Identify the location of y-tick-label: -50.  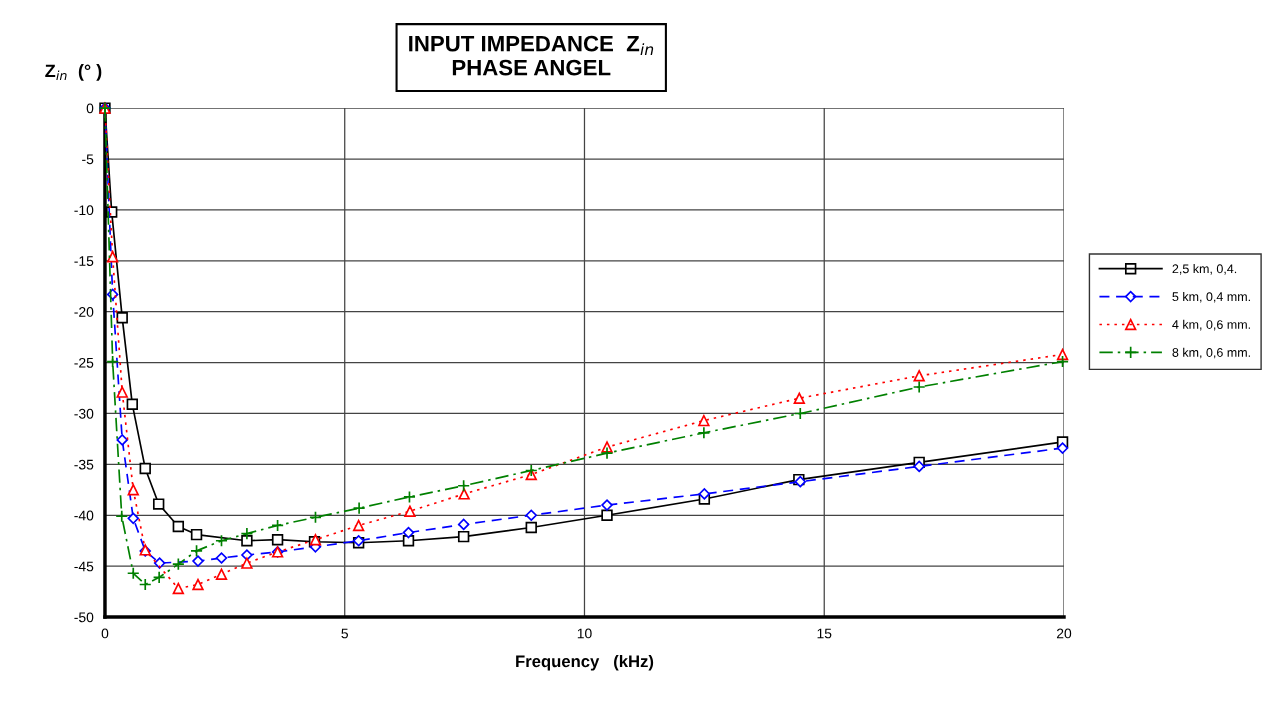
(84, 617).